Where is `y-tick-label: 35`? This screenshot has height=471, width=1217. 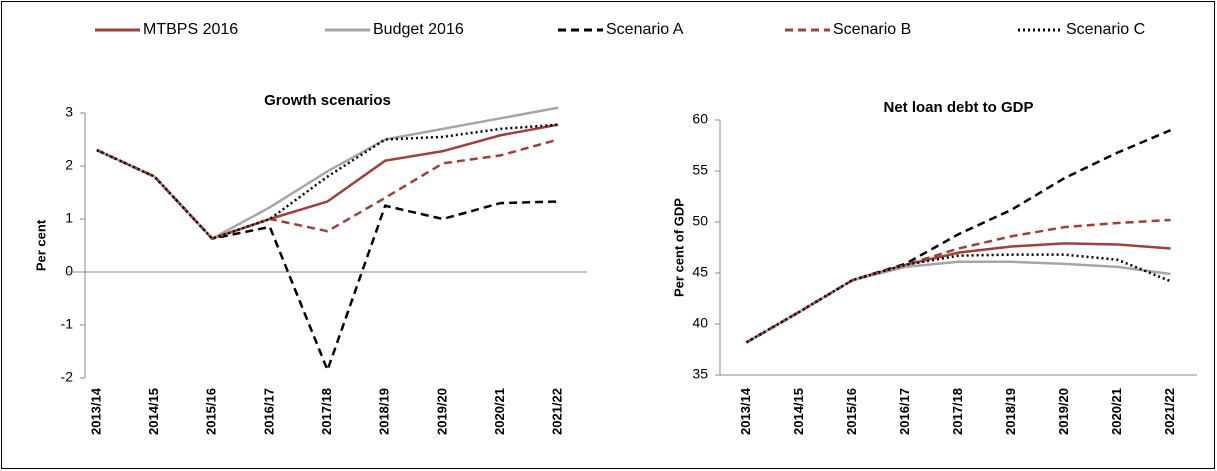 y-tick-label: 35 is located at coordinates (700, 374).